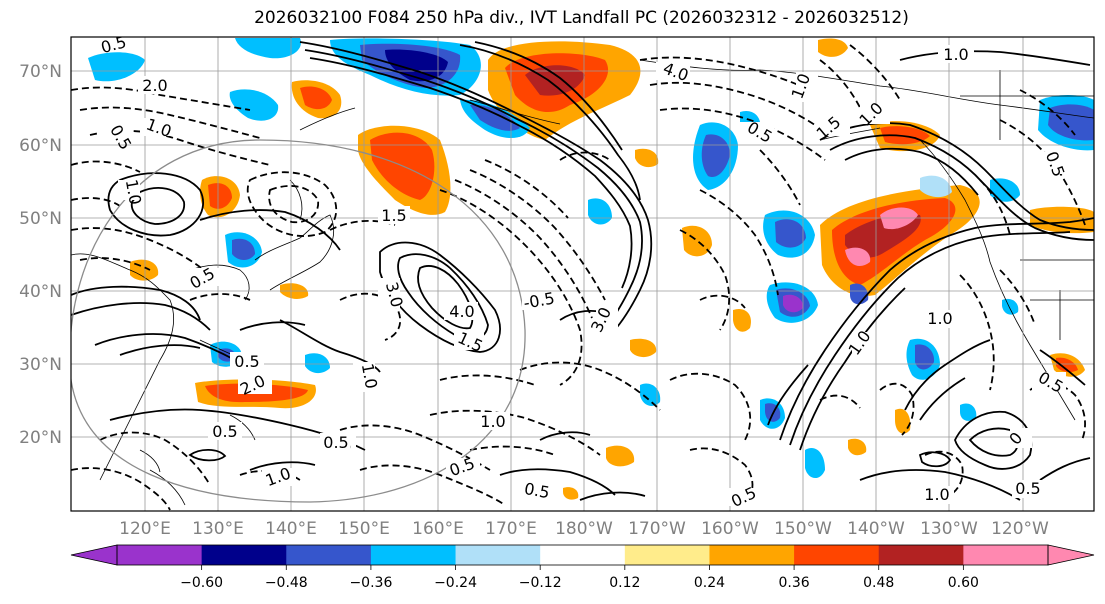  Describe the element at coordinates (40, 72) in the screenshot. I see `lat-tick-label: 70°N` at that location.